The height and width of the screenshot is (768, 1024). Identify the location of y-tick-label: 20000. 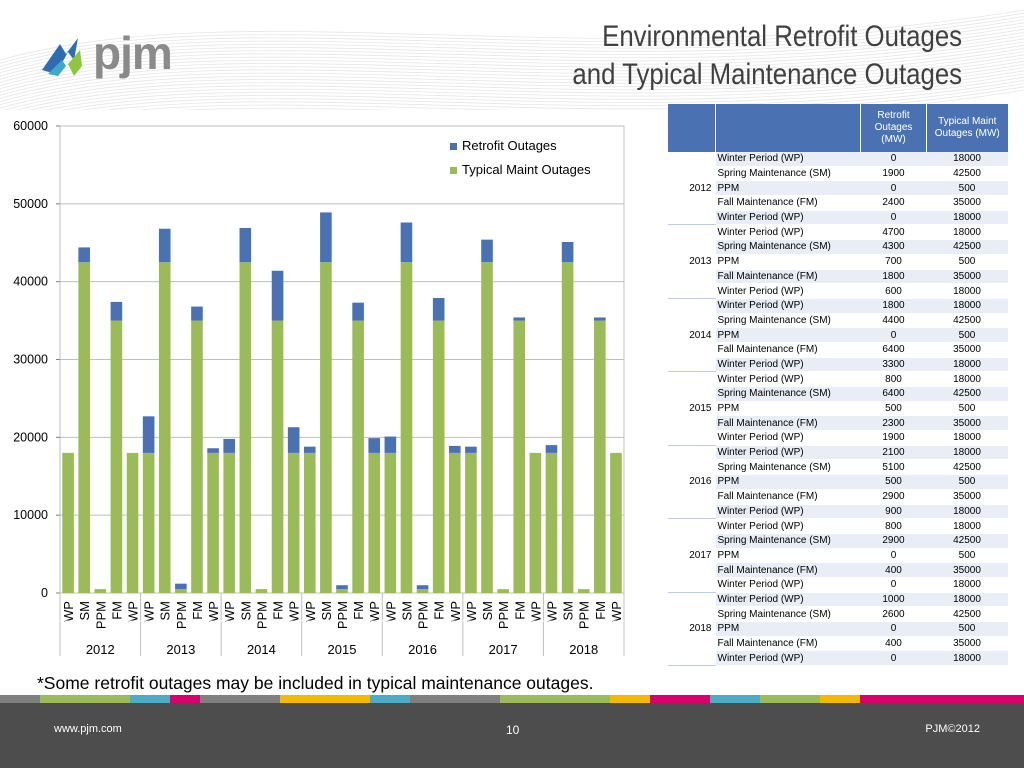
(30, 437).